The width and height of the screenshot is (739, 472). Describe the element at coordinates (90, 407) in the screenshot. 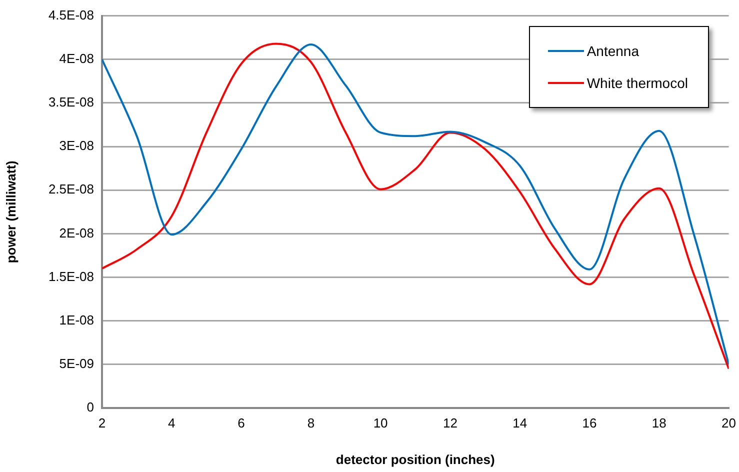

I see `y-tick-label: 0` at that location.